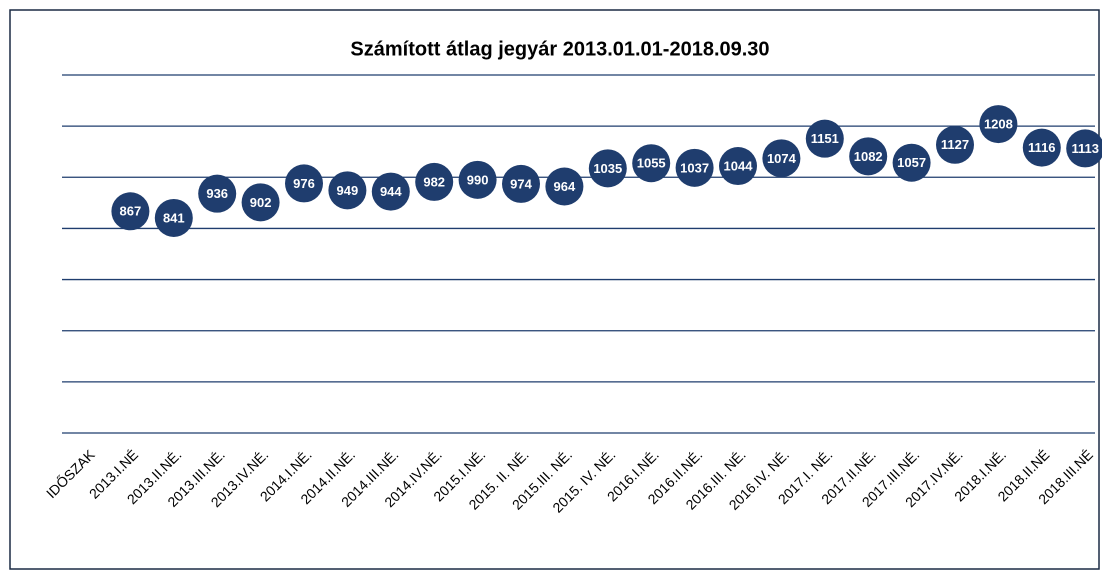 The height and width of the screenshot is (570, 1102). I want to click on data-label: 1151, so click(825, 138).